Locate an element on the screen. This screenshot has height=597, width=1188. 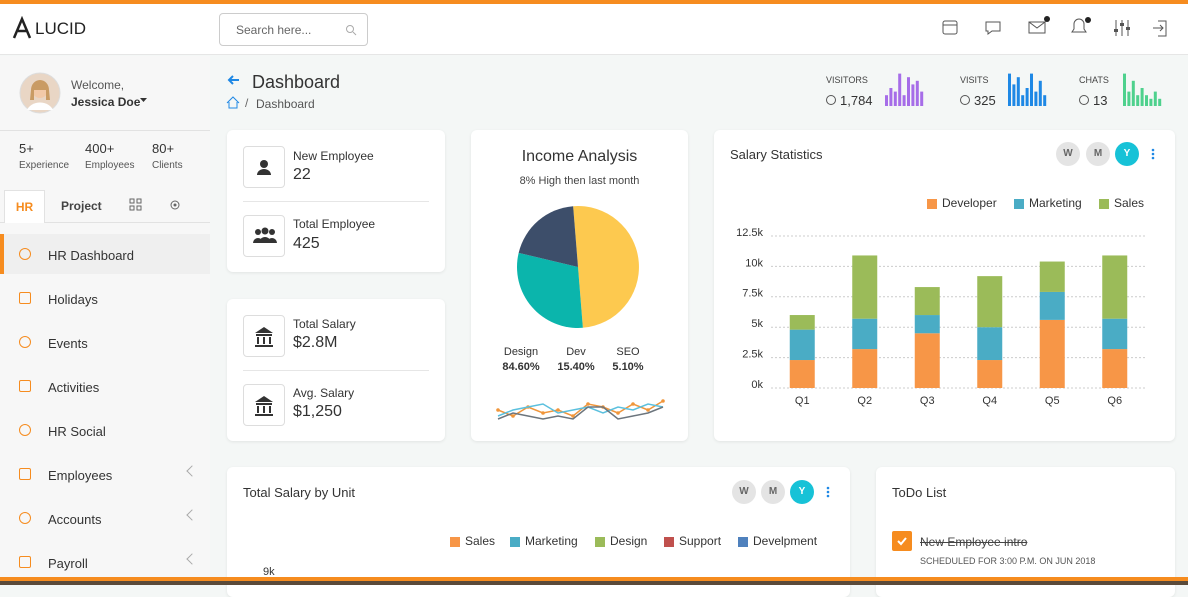
menu-item: Employees is located at coordinates (80, 475).